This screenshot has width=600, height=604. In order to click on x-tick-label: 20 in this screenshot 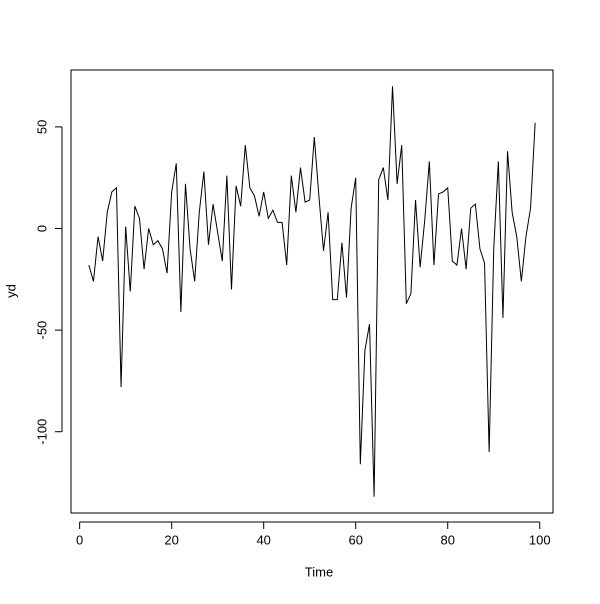, I will do `click(171, 539)`.